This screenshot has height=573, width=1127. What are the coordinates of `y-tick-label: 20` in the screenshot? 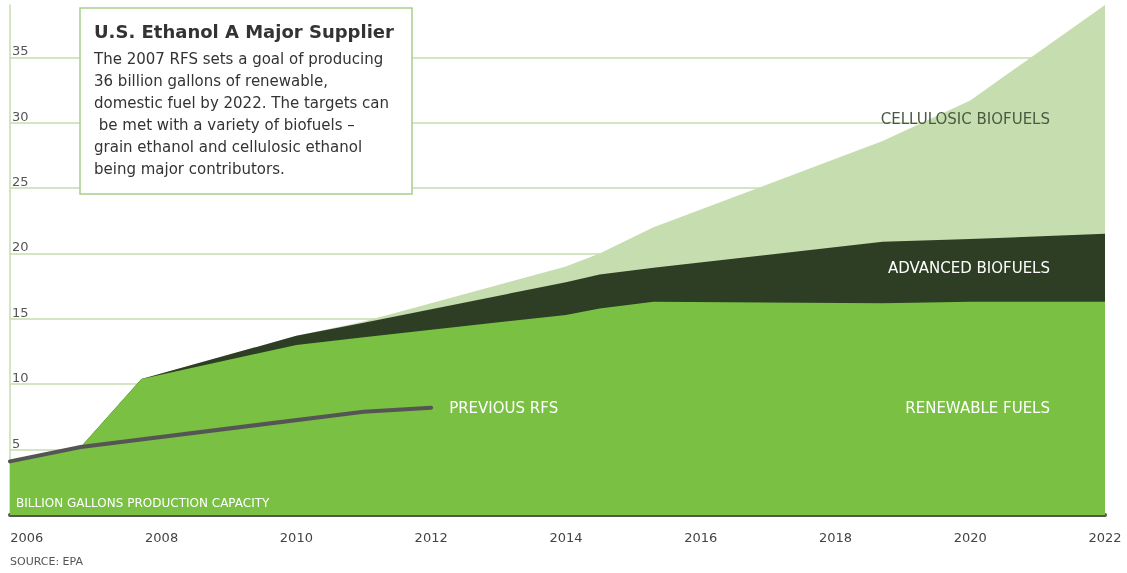 It's located at (20, 247).